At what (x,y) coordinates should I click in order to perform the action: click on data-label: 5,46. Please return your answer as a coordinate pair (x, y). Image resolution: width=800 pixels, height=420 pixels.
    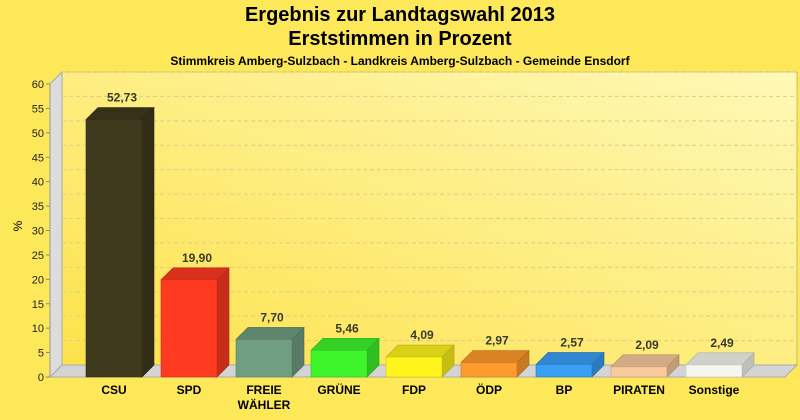
    Looking at the image, I should click on (347, 328).